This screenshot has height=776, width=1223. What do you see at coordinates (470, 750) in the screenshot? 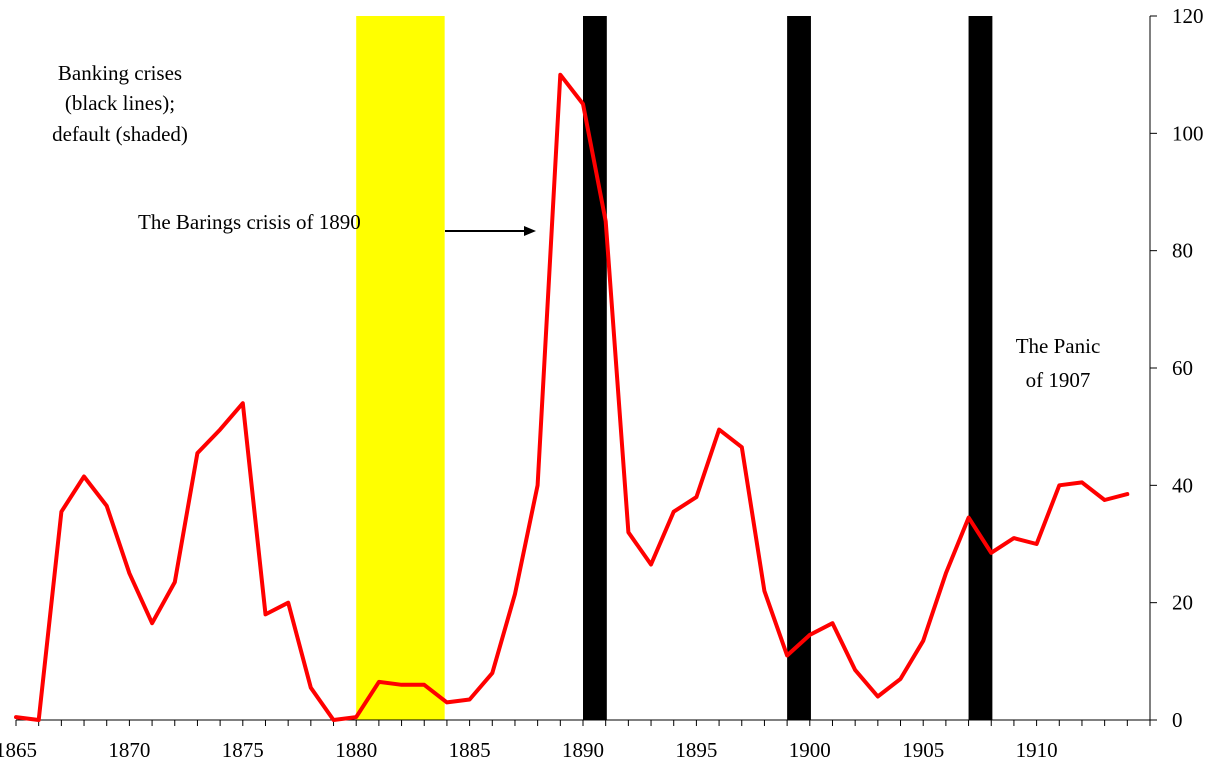
I see `x-tick-label: 1885` at bounding box center [470, 750].